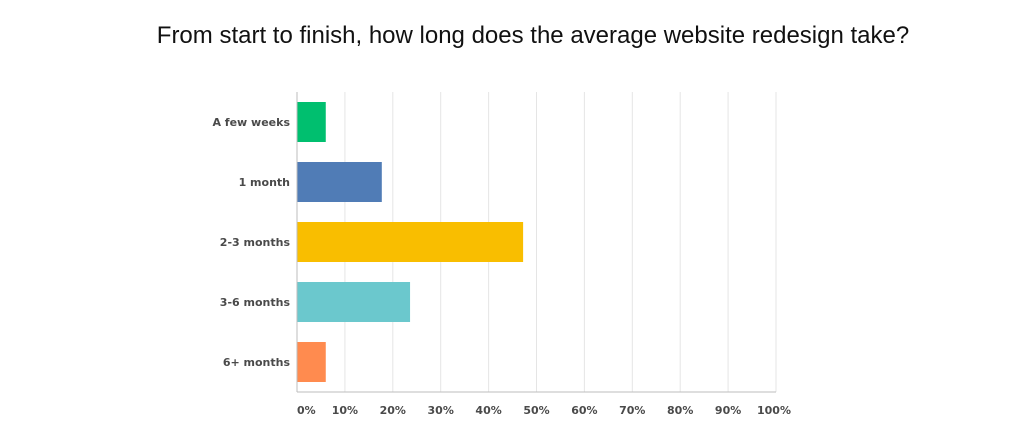 The height and width of the screenshot is (445, 1024). I want to click on x-tick-label: 20%, so click(393, 410).